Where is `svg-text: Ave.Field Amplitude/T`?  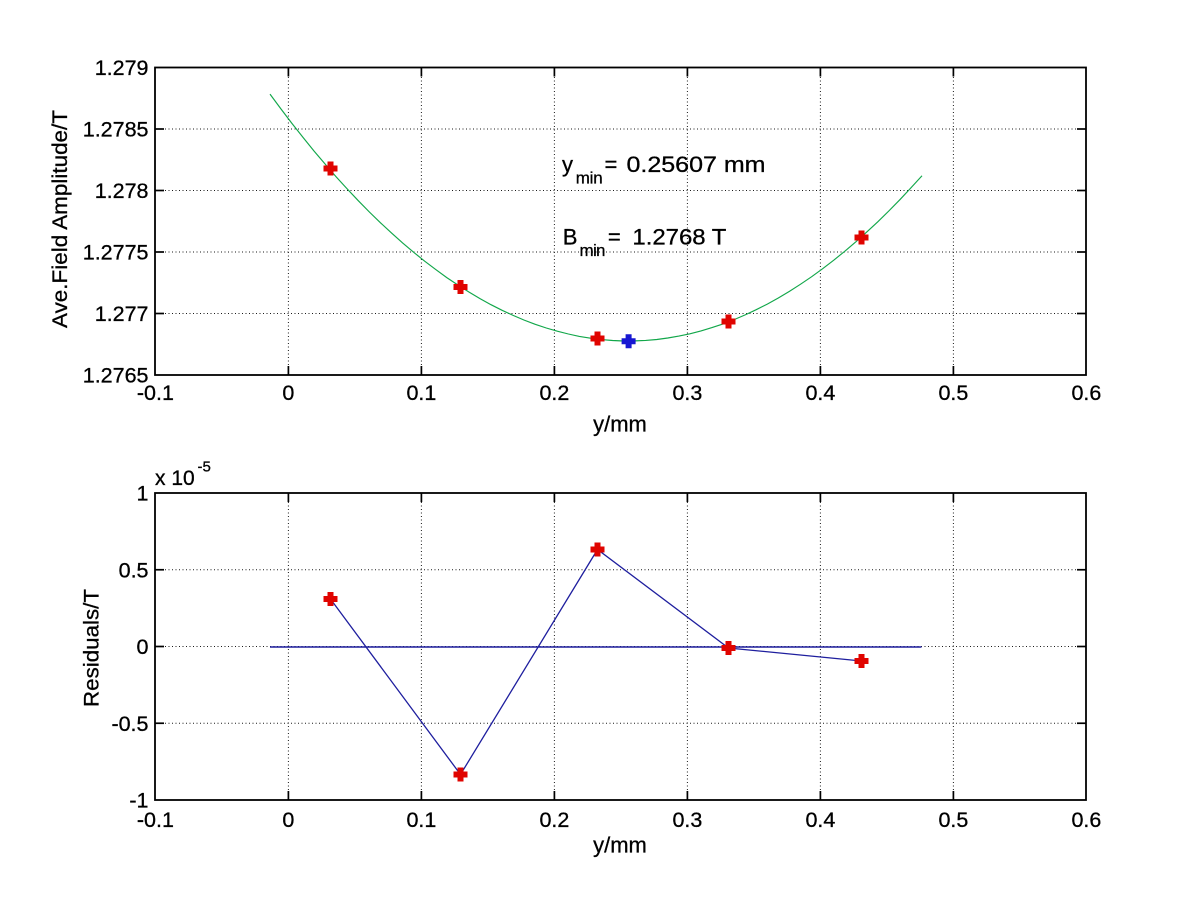
svg-text: Ave.Field Amplitude/T is located at coordinates (60, 219).